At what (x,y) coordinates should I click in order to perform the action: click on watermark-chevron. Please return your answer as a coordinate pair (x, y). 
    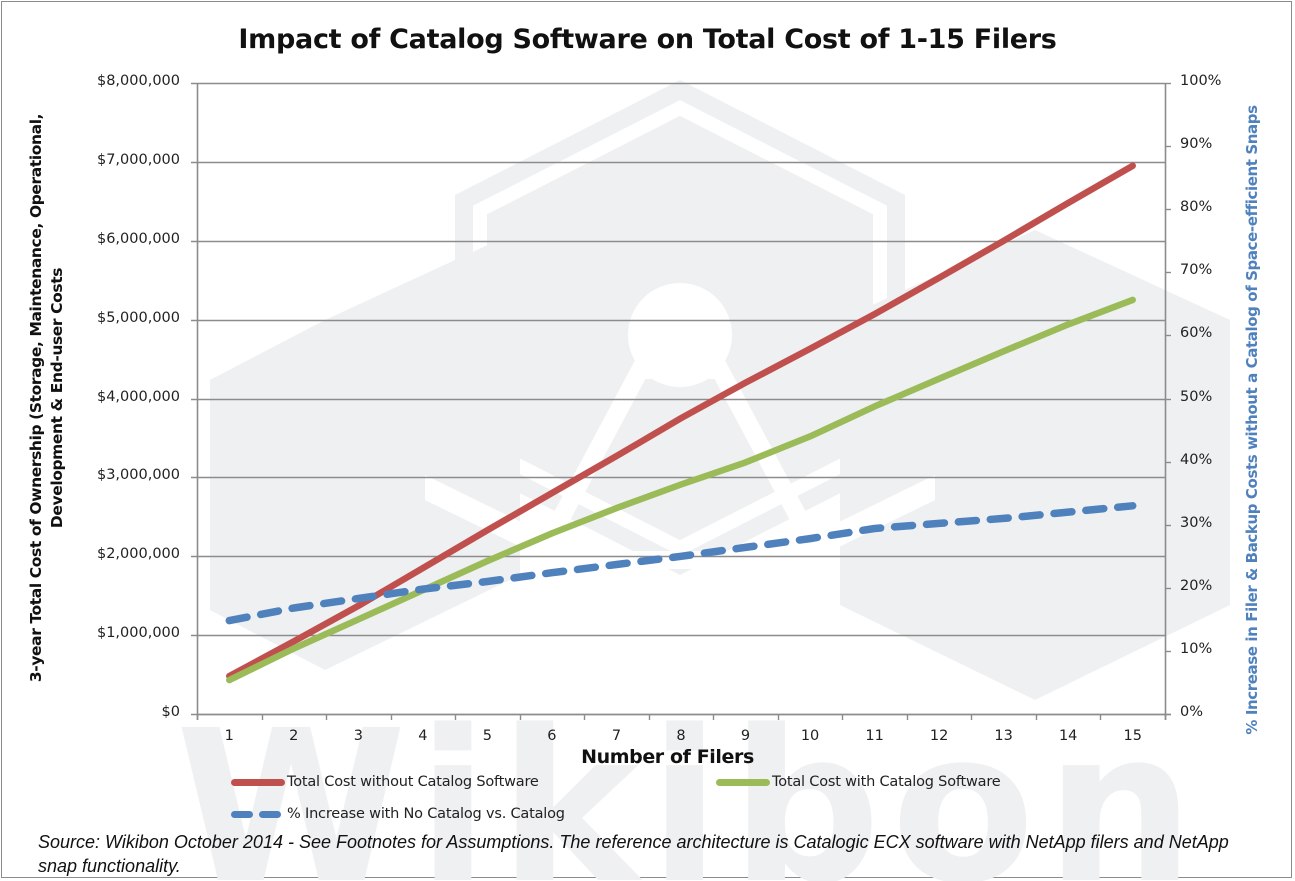
    Looking at the image, I should click on (680, 550).